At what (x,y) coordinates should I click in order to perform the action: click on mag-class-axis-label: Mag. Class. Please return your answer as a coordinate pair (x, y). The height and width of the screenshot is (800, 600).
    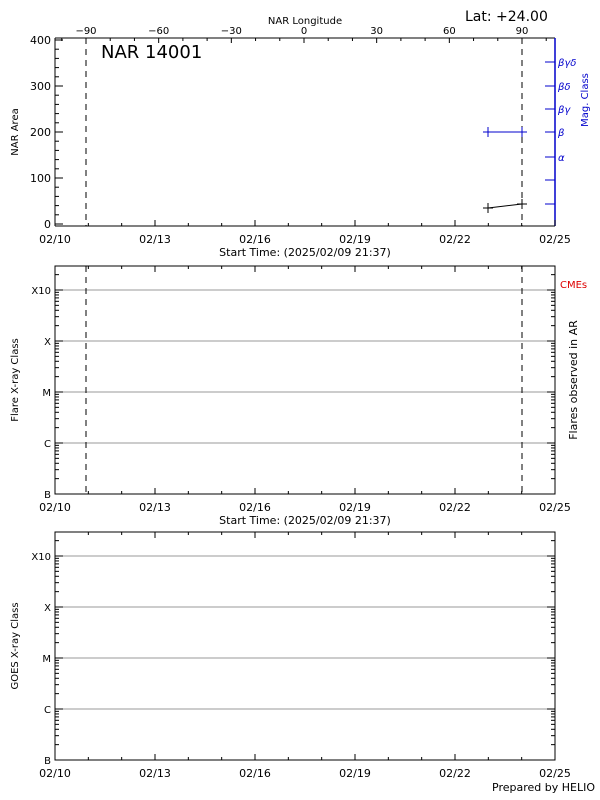
    Looking at the image, I should click on (585, 100).